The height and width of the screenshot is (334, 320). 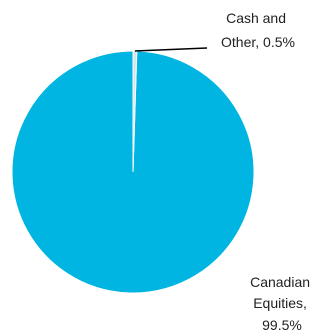 What do you see at coordinates (258, 30) in the screenshot?
I see `cash-and-other-label: Cash and Other, 0.5%` at bounding box center [258, 30].